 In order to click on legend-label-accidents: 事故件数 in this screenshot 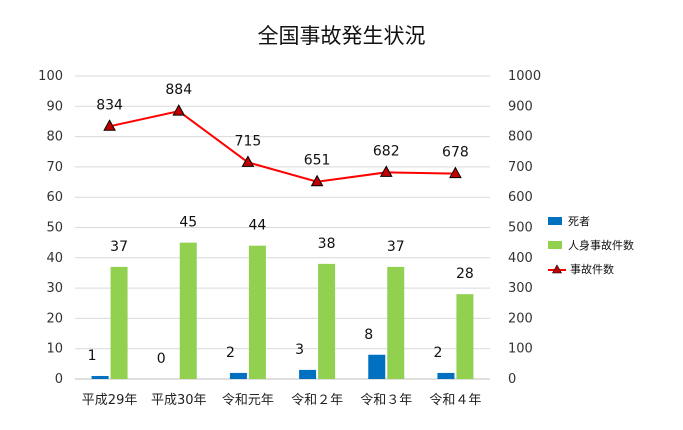, I will do `click(592, 269)`.